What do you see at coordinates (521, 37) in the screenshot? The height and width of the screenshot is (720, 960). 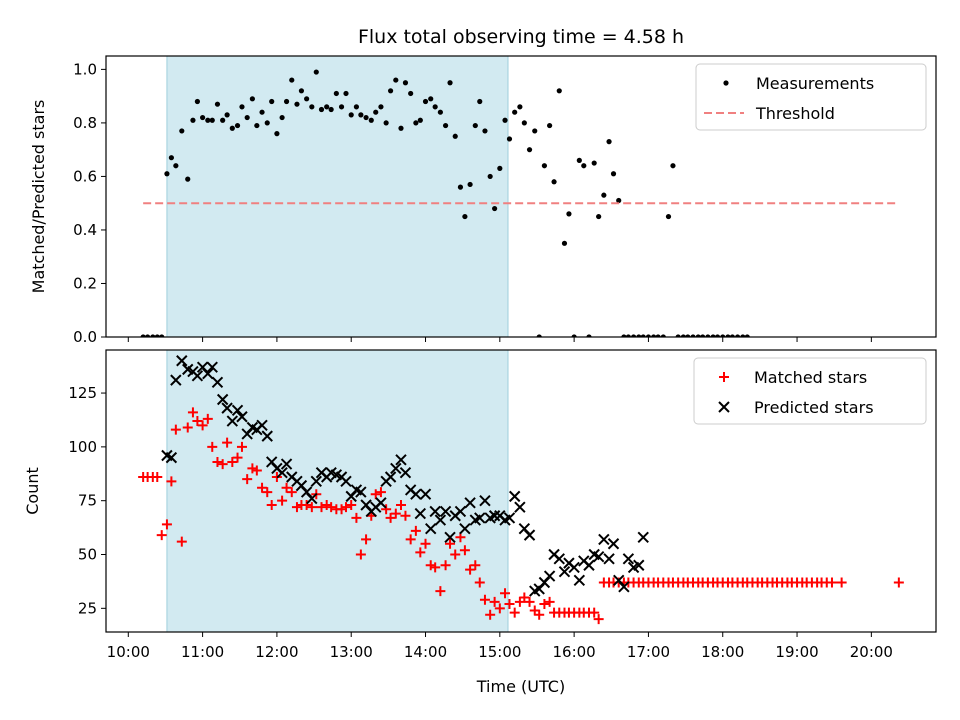 I see `chart-title: Flux total observing time = 4.58 h` at bounding box center [521, 37].